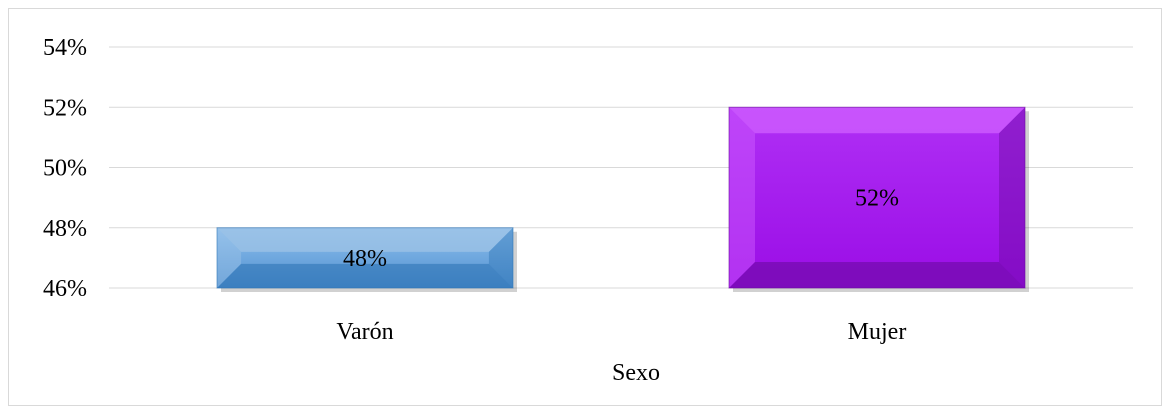  Describe the element at coordinates (65, 108) in the screenshot. I see `y-tick-label: 52%` at that location.